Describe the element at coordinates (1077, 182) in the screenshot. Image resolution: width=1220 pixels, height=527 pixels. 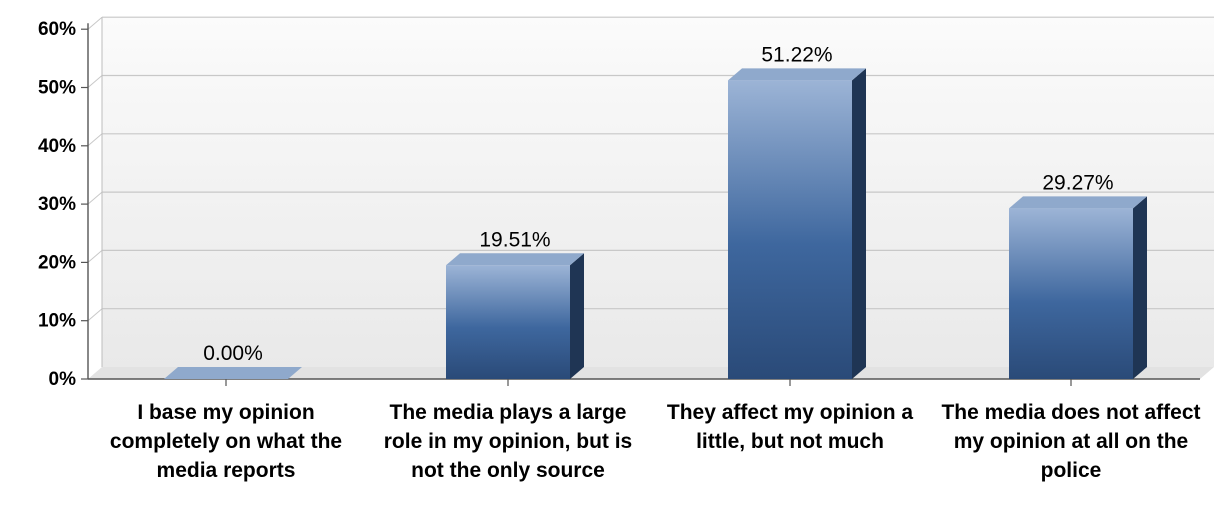
I see `data-label: 29.27%` at that location.